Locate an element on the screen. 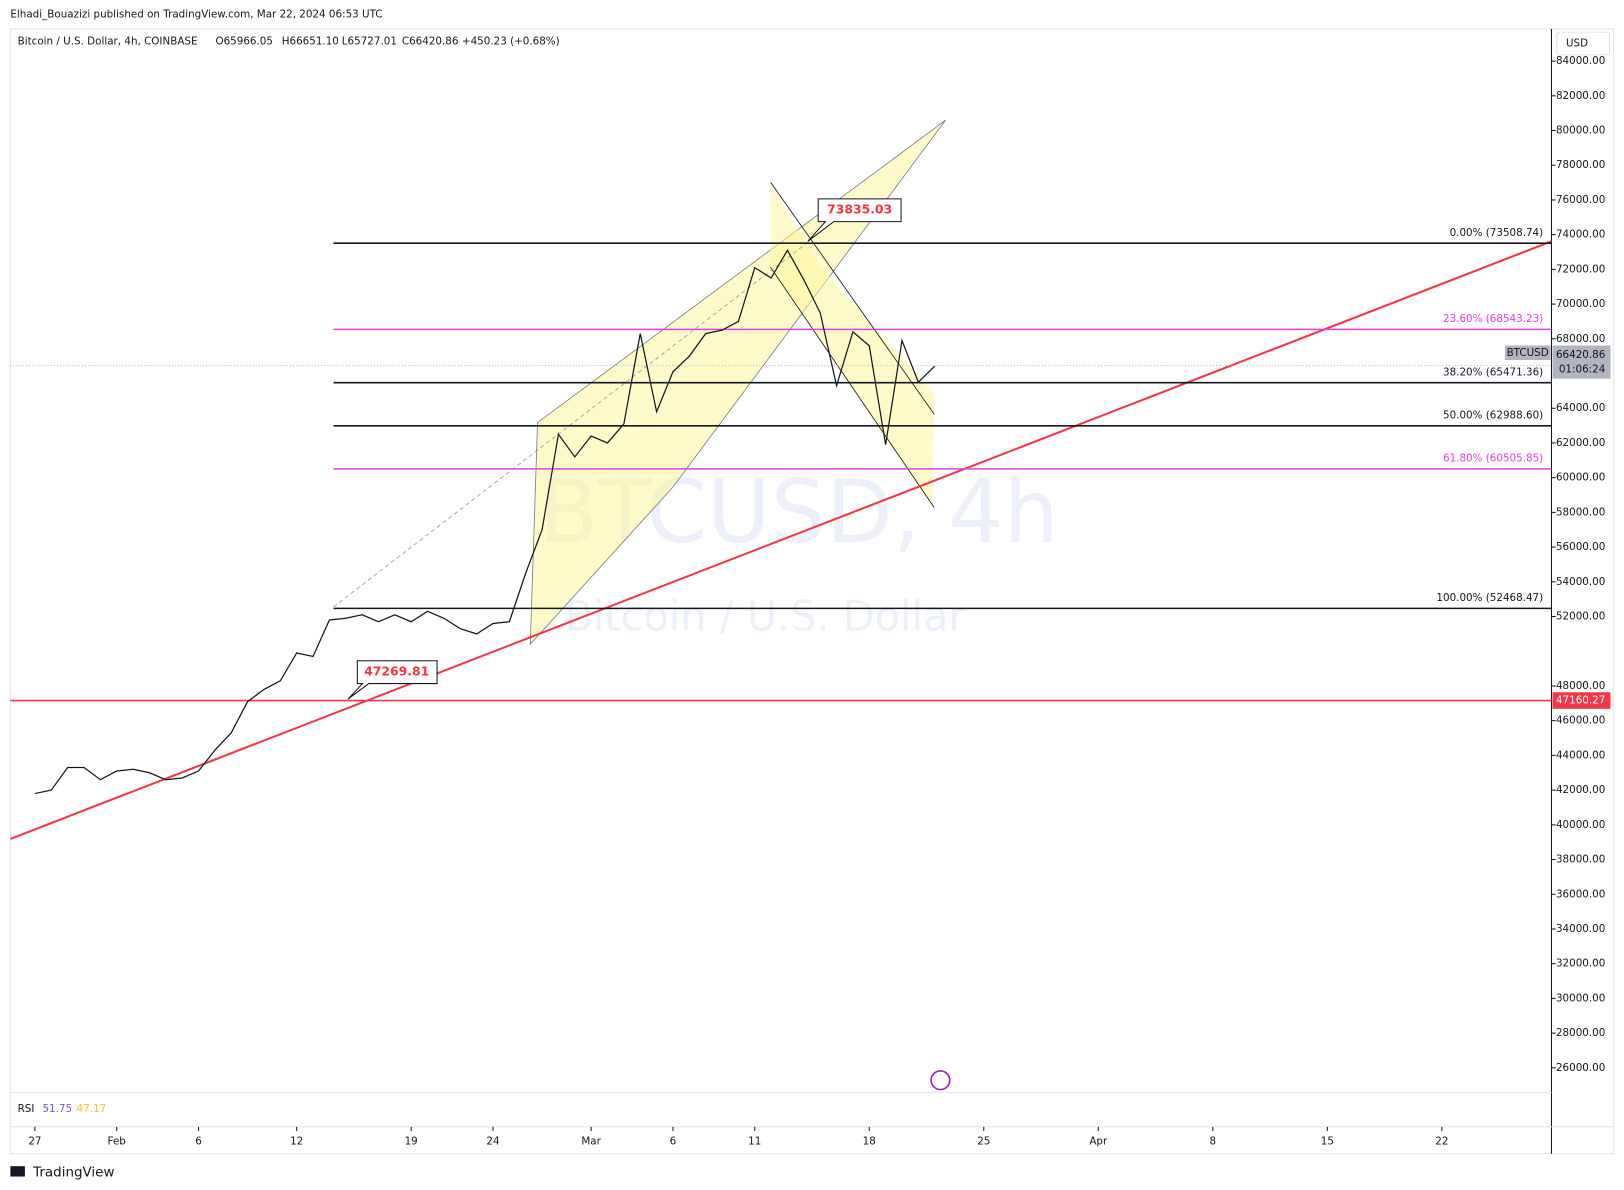 The width and height of the screenshot is (1624, 1190). y-tick-label: 34000.00 is located at coordinates (1580, 929).